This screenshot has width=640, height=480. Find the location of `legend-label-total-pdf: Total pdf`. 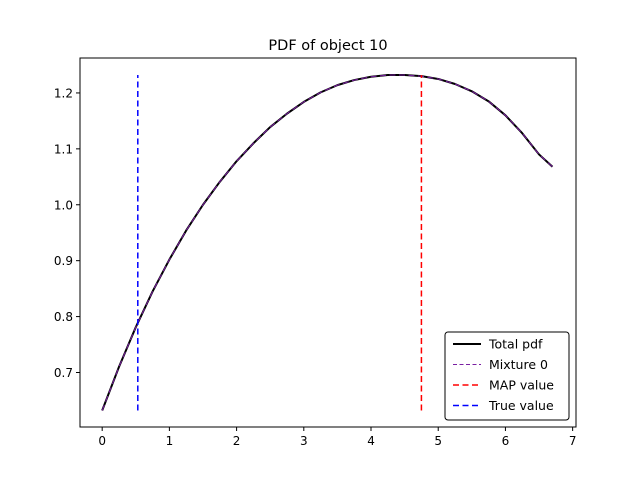

legend-label-total-pdf: Total pdf is located at coordinates (515, 344).